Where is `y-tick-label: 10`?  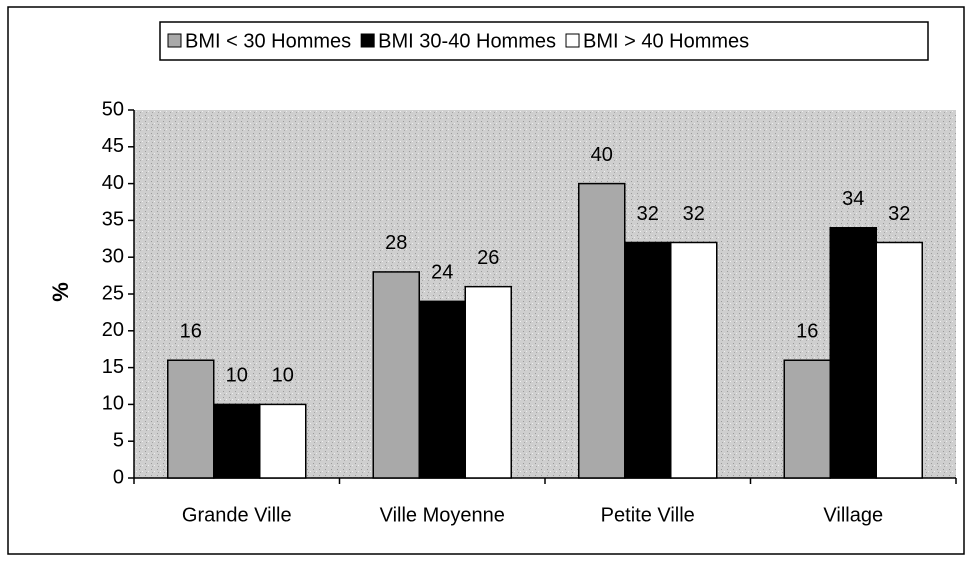 y-tick-label: 10 is located at coordinates (113, 404).